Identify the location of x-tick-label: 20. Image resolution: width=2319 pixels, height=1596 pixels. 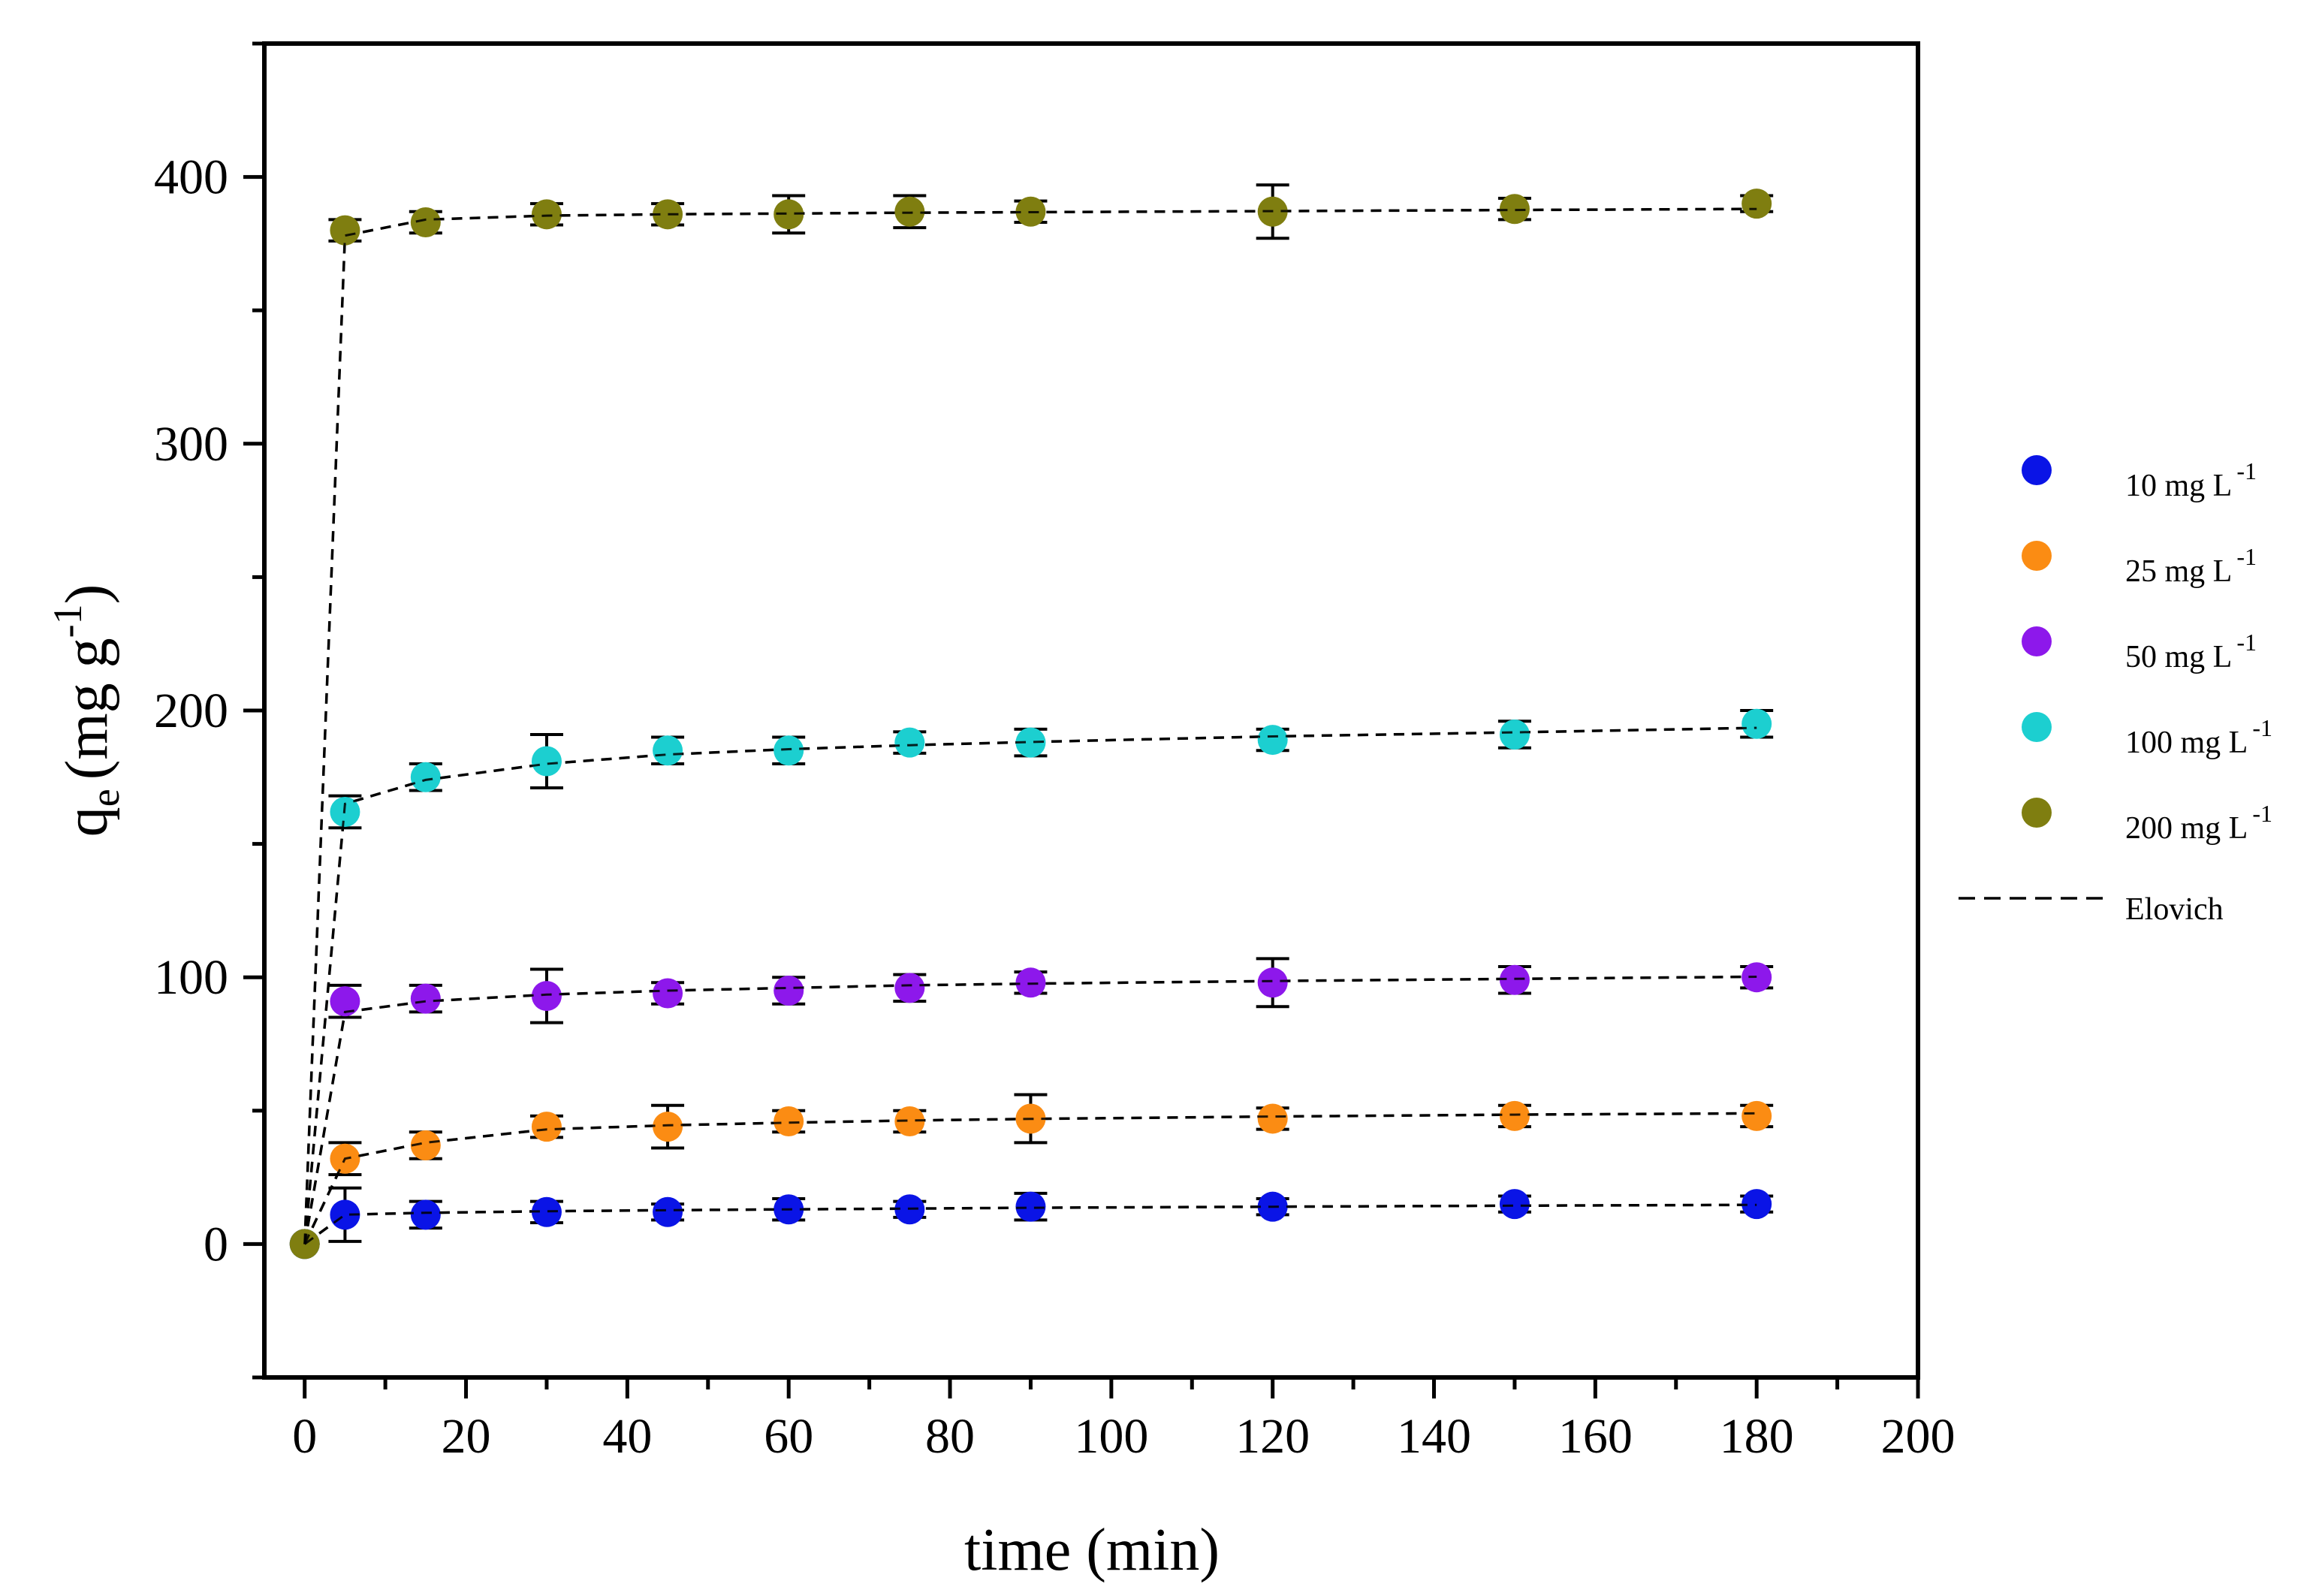
(467, 1436).